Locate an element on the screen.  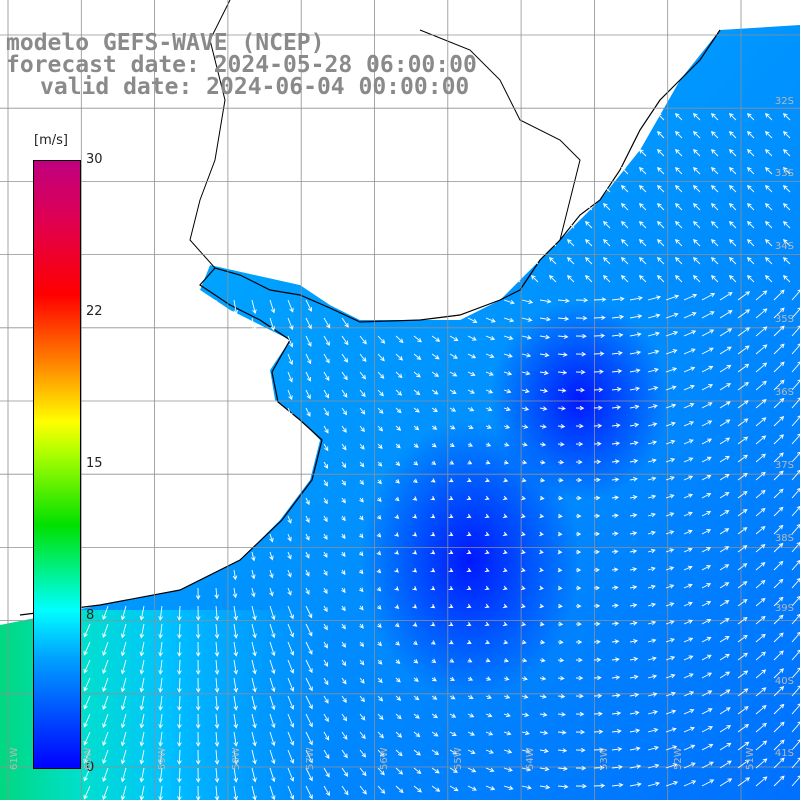
lon-label: 60W is located at coordinates (88, 758).